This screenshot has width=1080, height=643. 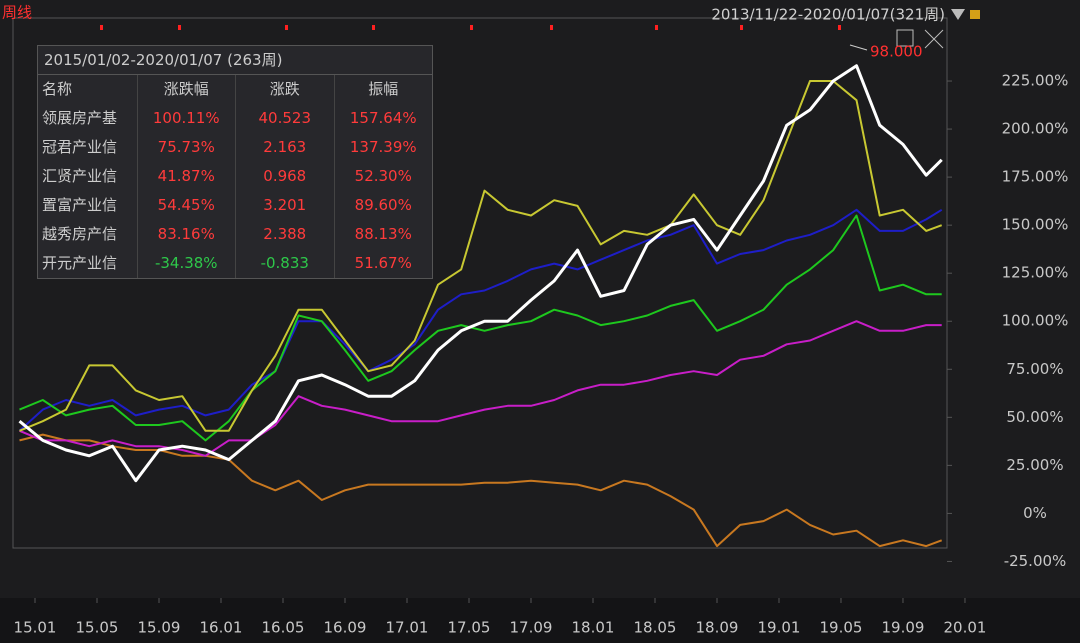 I want to click on table-row: 汇贤产业信 41.87% 0.968 52.30%, so click(x=235, y=176).